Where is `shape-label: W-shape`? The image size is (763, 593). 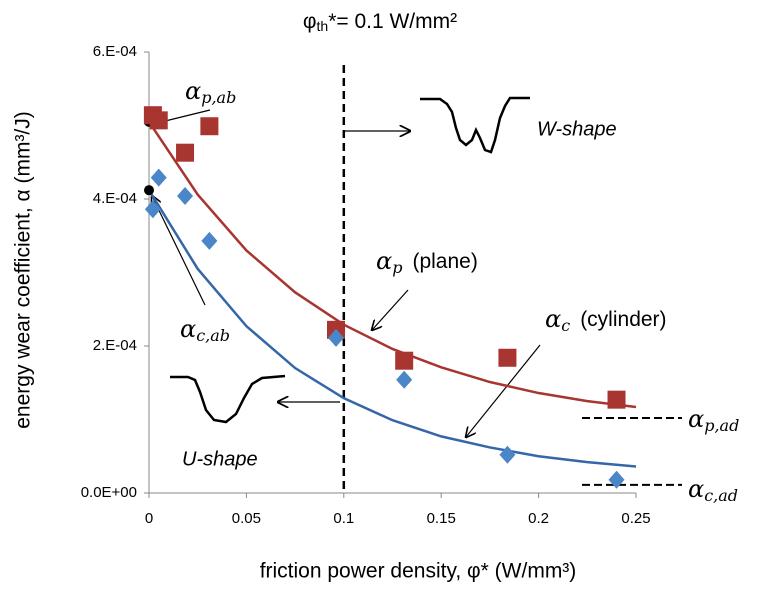
shape-label: W-shape is located at coordinates (577, 129).